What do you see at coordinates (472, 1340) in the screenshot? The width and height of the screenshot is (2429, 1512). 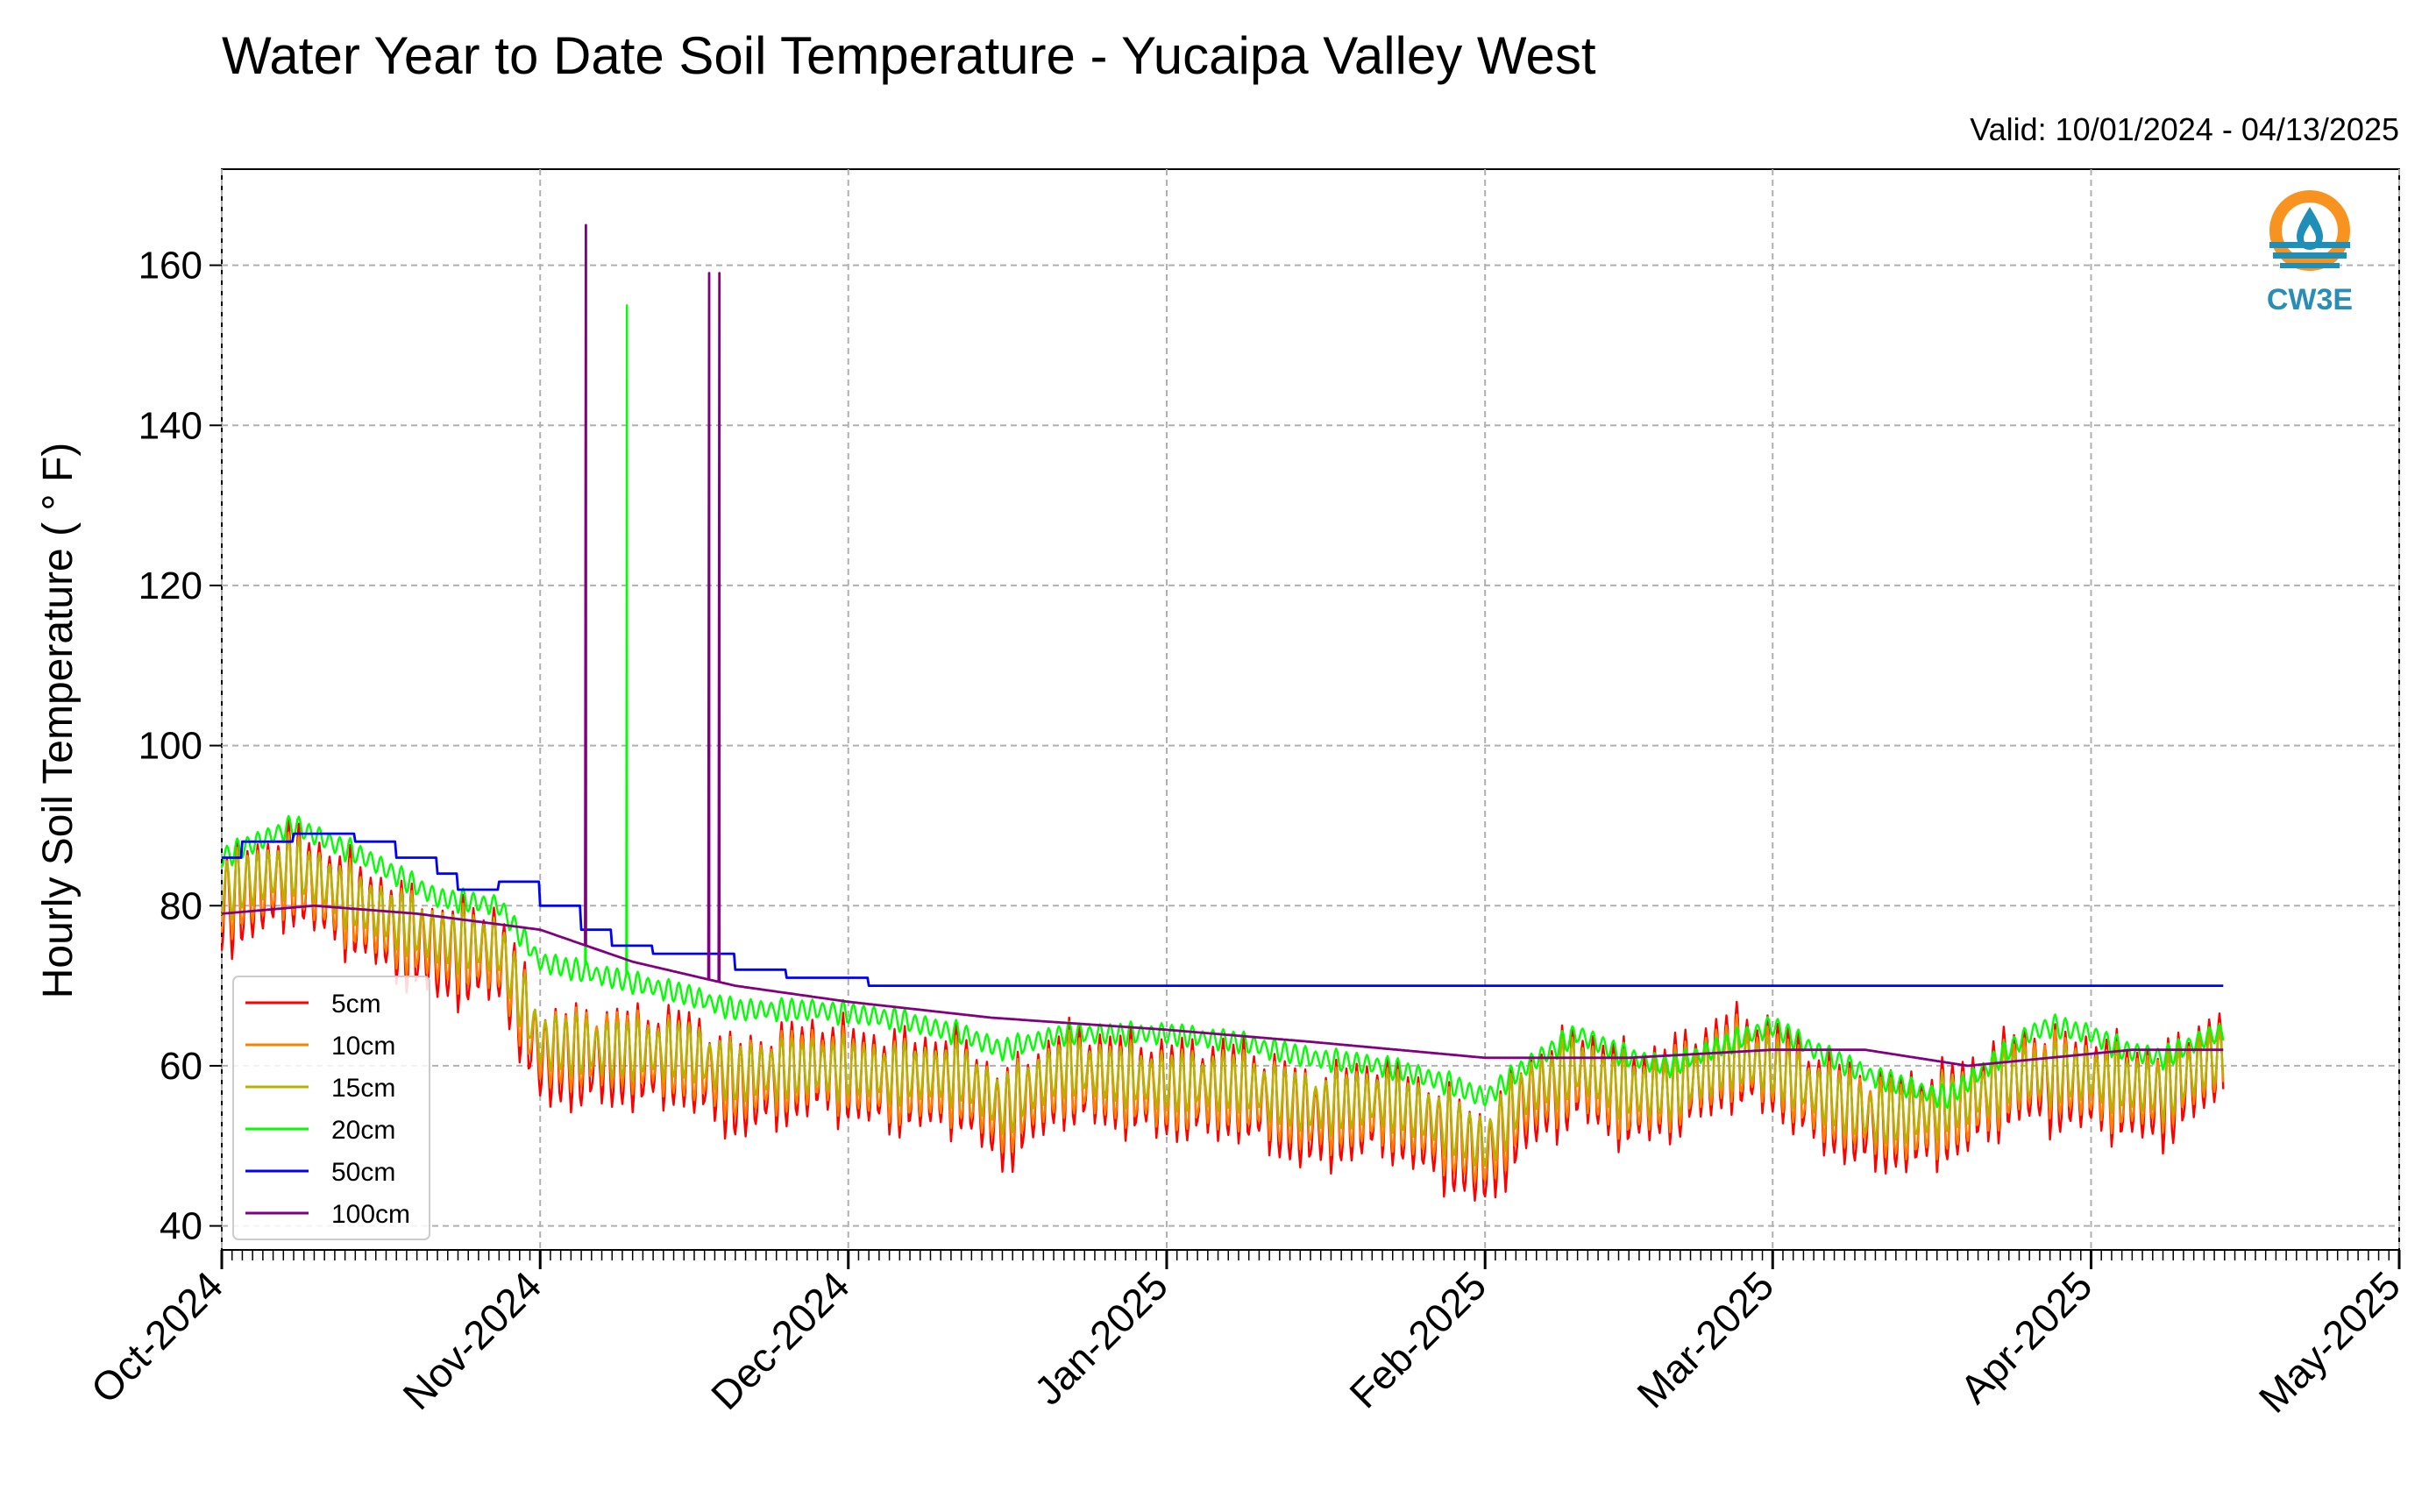 I see `x-tick-label: Nov-2024` at bounding box center [472, 1340].